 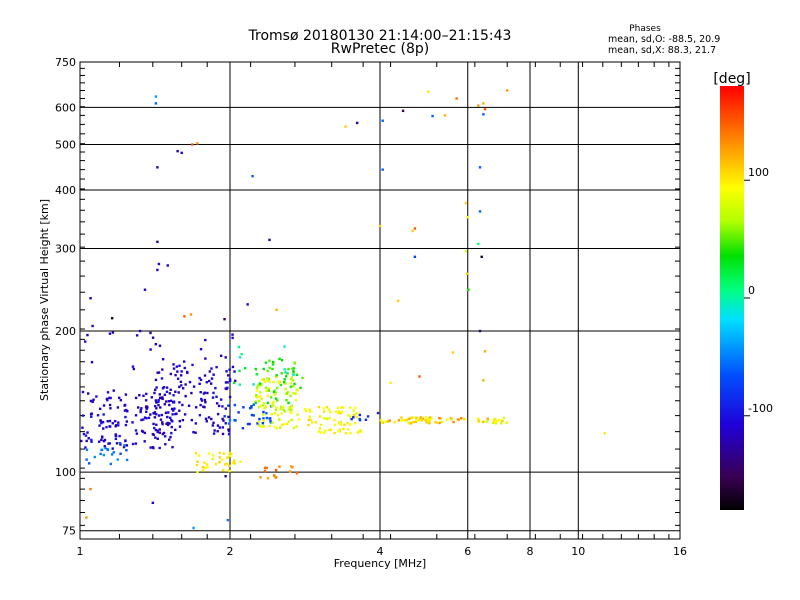 I want to click on x-tick-label: 4, so click(x=380, y=551).